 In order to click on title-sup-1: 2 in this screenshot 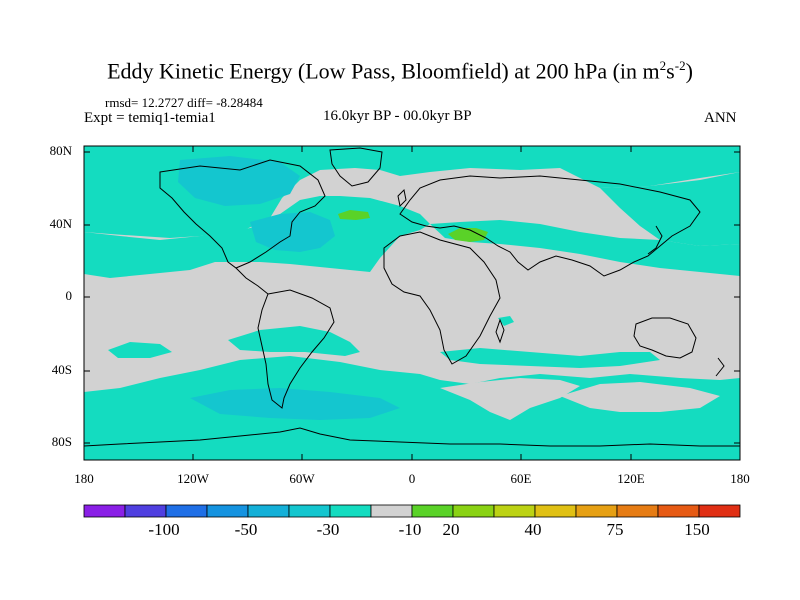, I will do `click(663, 65)`.